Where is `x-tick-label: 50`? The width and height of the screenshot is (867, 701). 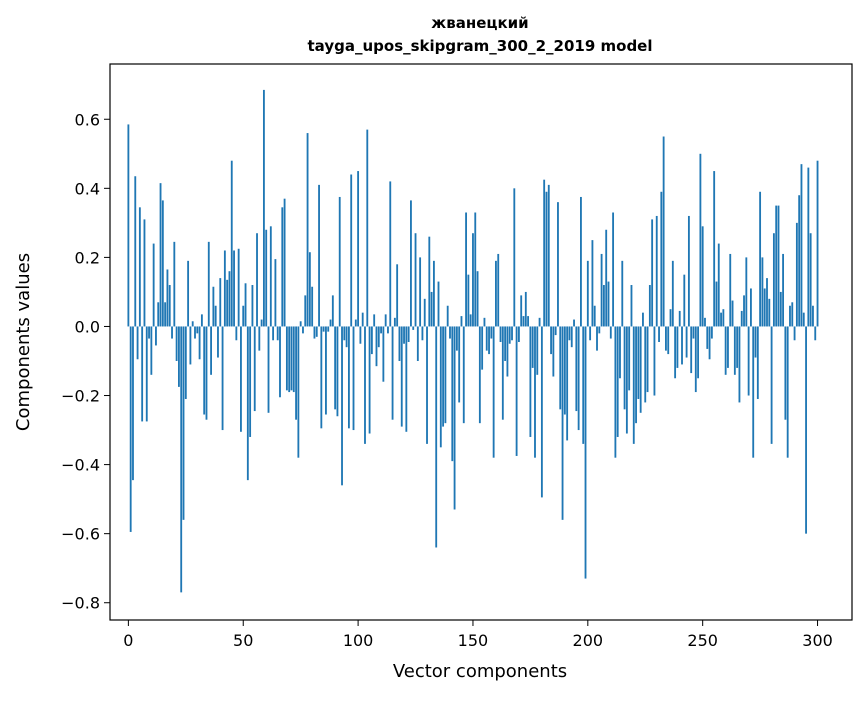 x-tick-label: 50 is located at coordinates (243, 640).